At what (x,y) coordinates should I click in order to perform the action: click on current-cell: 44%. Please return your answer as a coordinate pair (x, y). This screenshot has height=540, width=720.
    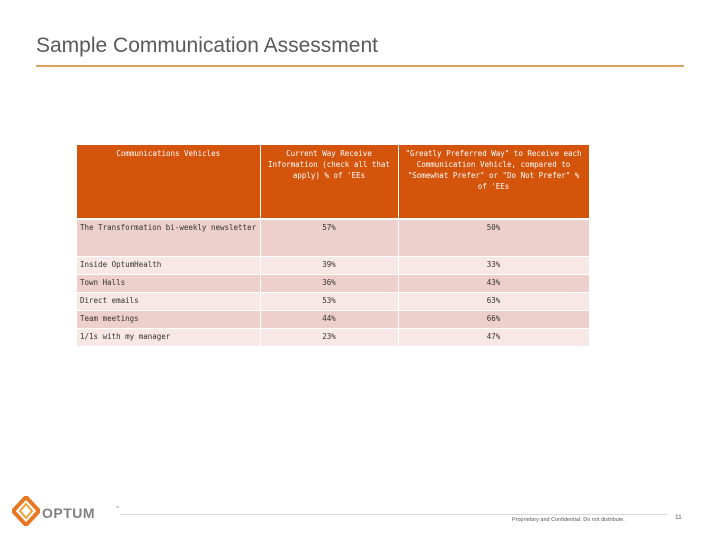
    Looking at the image, I should click on (329, 319).